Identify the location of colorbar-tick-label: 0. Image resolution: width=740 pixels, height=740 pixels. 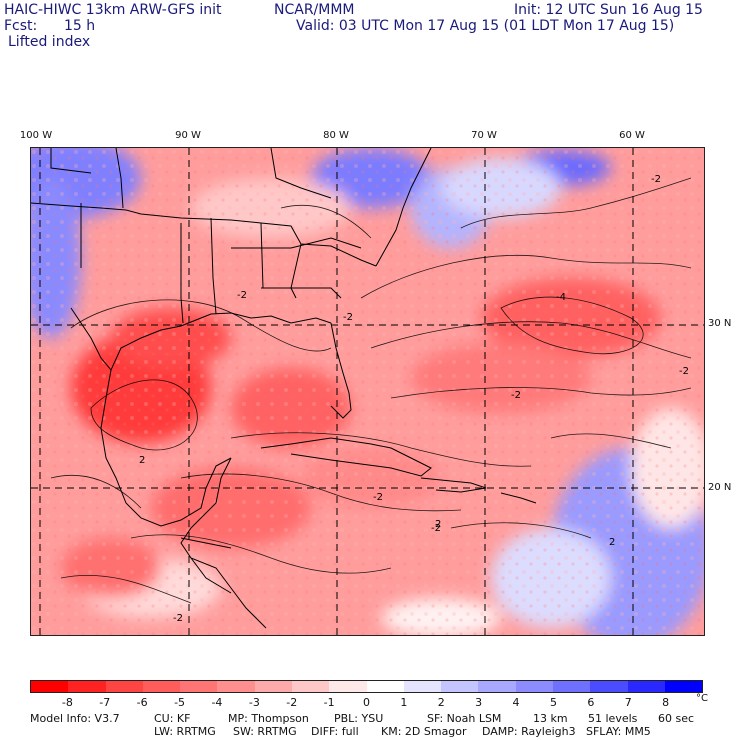
(366, 702).